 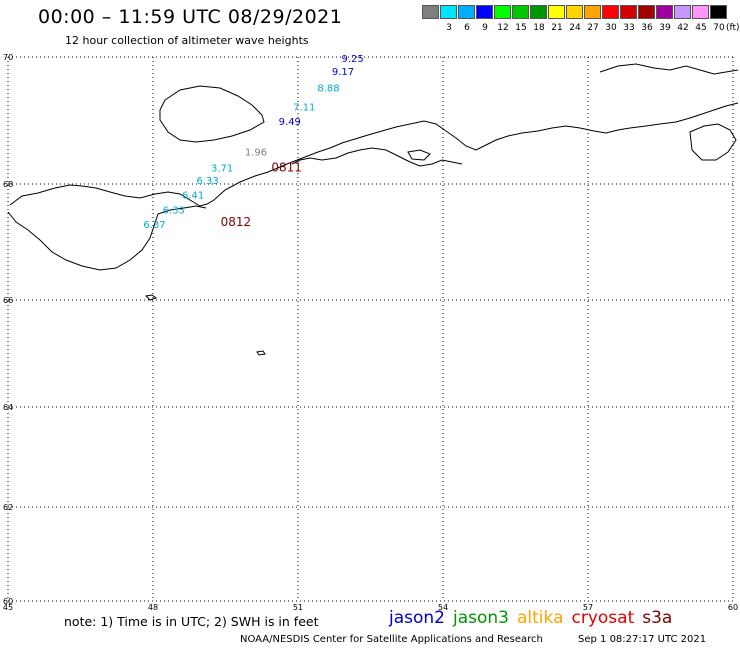 What do you see at coordinates (593, 28) in the screenshot?
I see `scale-label: 27` at bounding box center [593, 28].